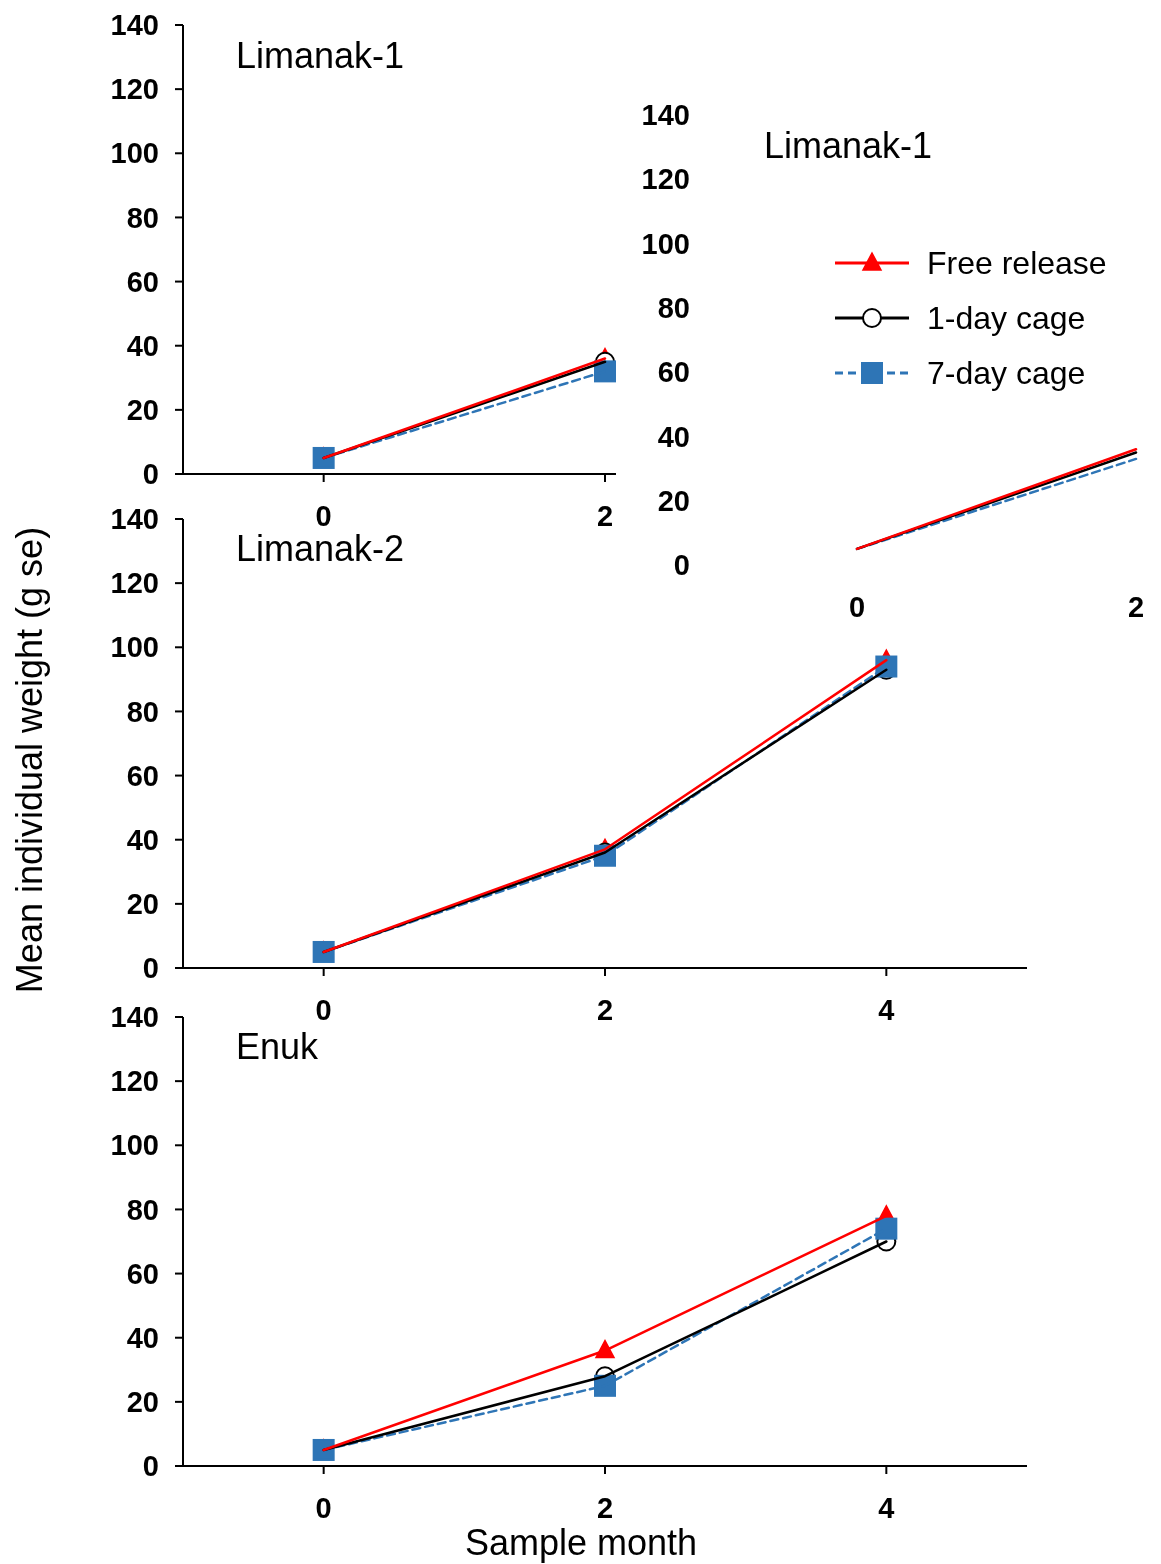 This screenshot has width=1161, height=1564. Describe the element at coordinates (886, 1228) in the screenshot. I see `point` at that location.